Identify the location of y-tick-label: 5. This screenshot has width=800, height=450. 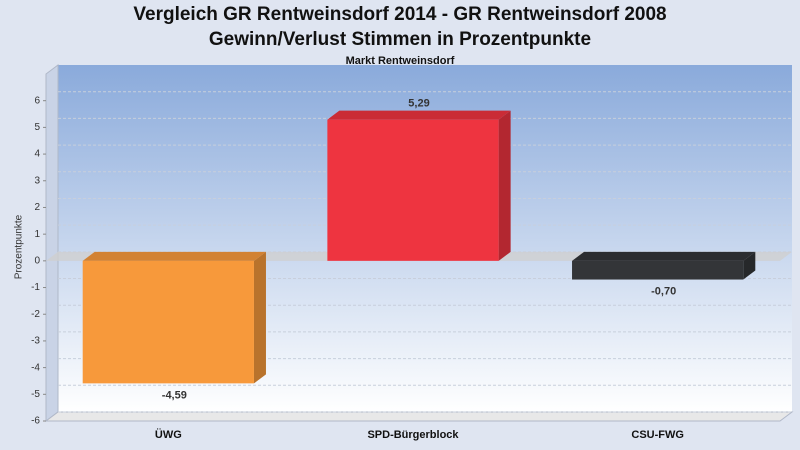
(37, 127).